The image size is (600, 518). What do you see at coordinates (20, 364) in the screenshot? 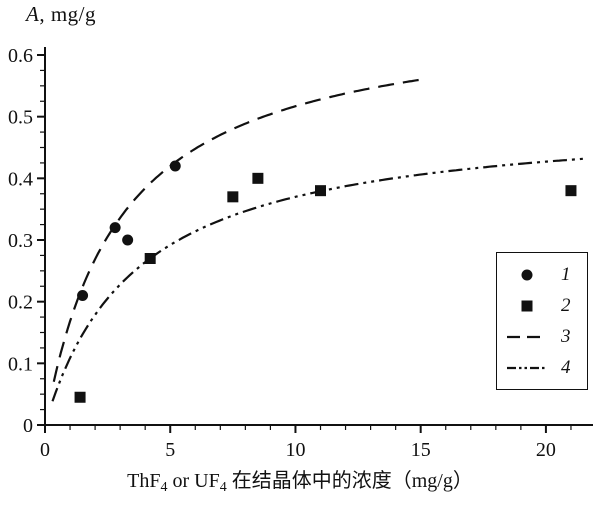
I see `y-tick-label: 0.1` at bounding box center [20, 364].